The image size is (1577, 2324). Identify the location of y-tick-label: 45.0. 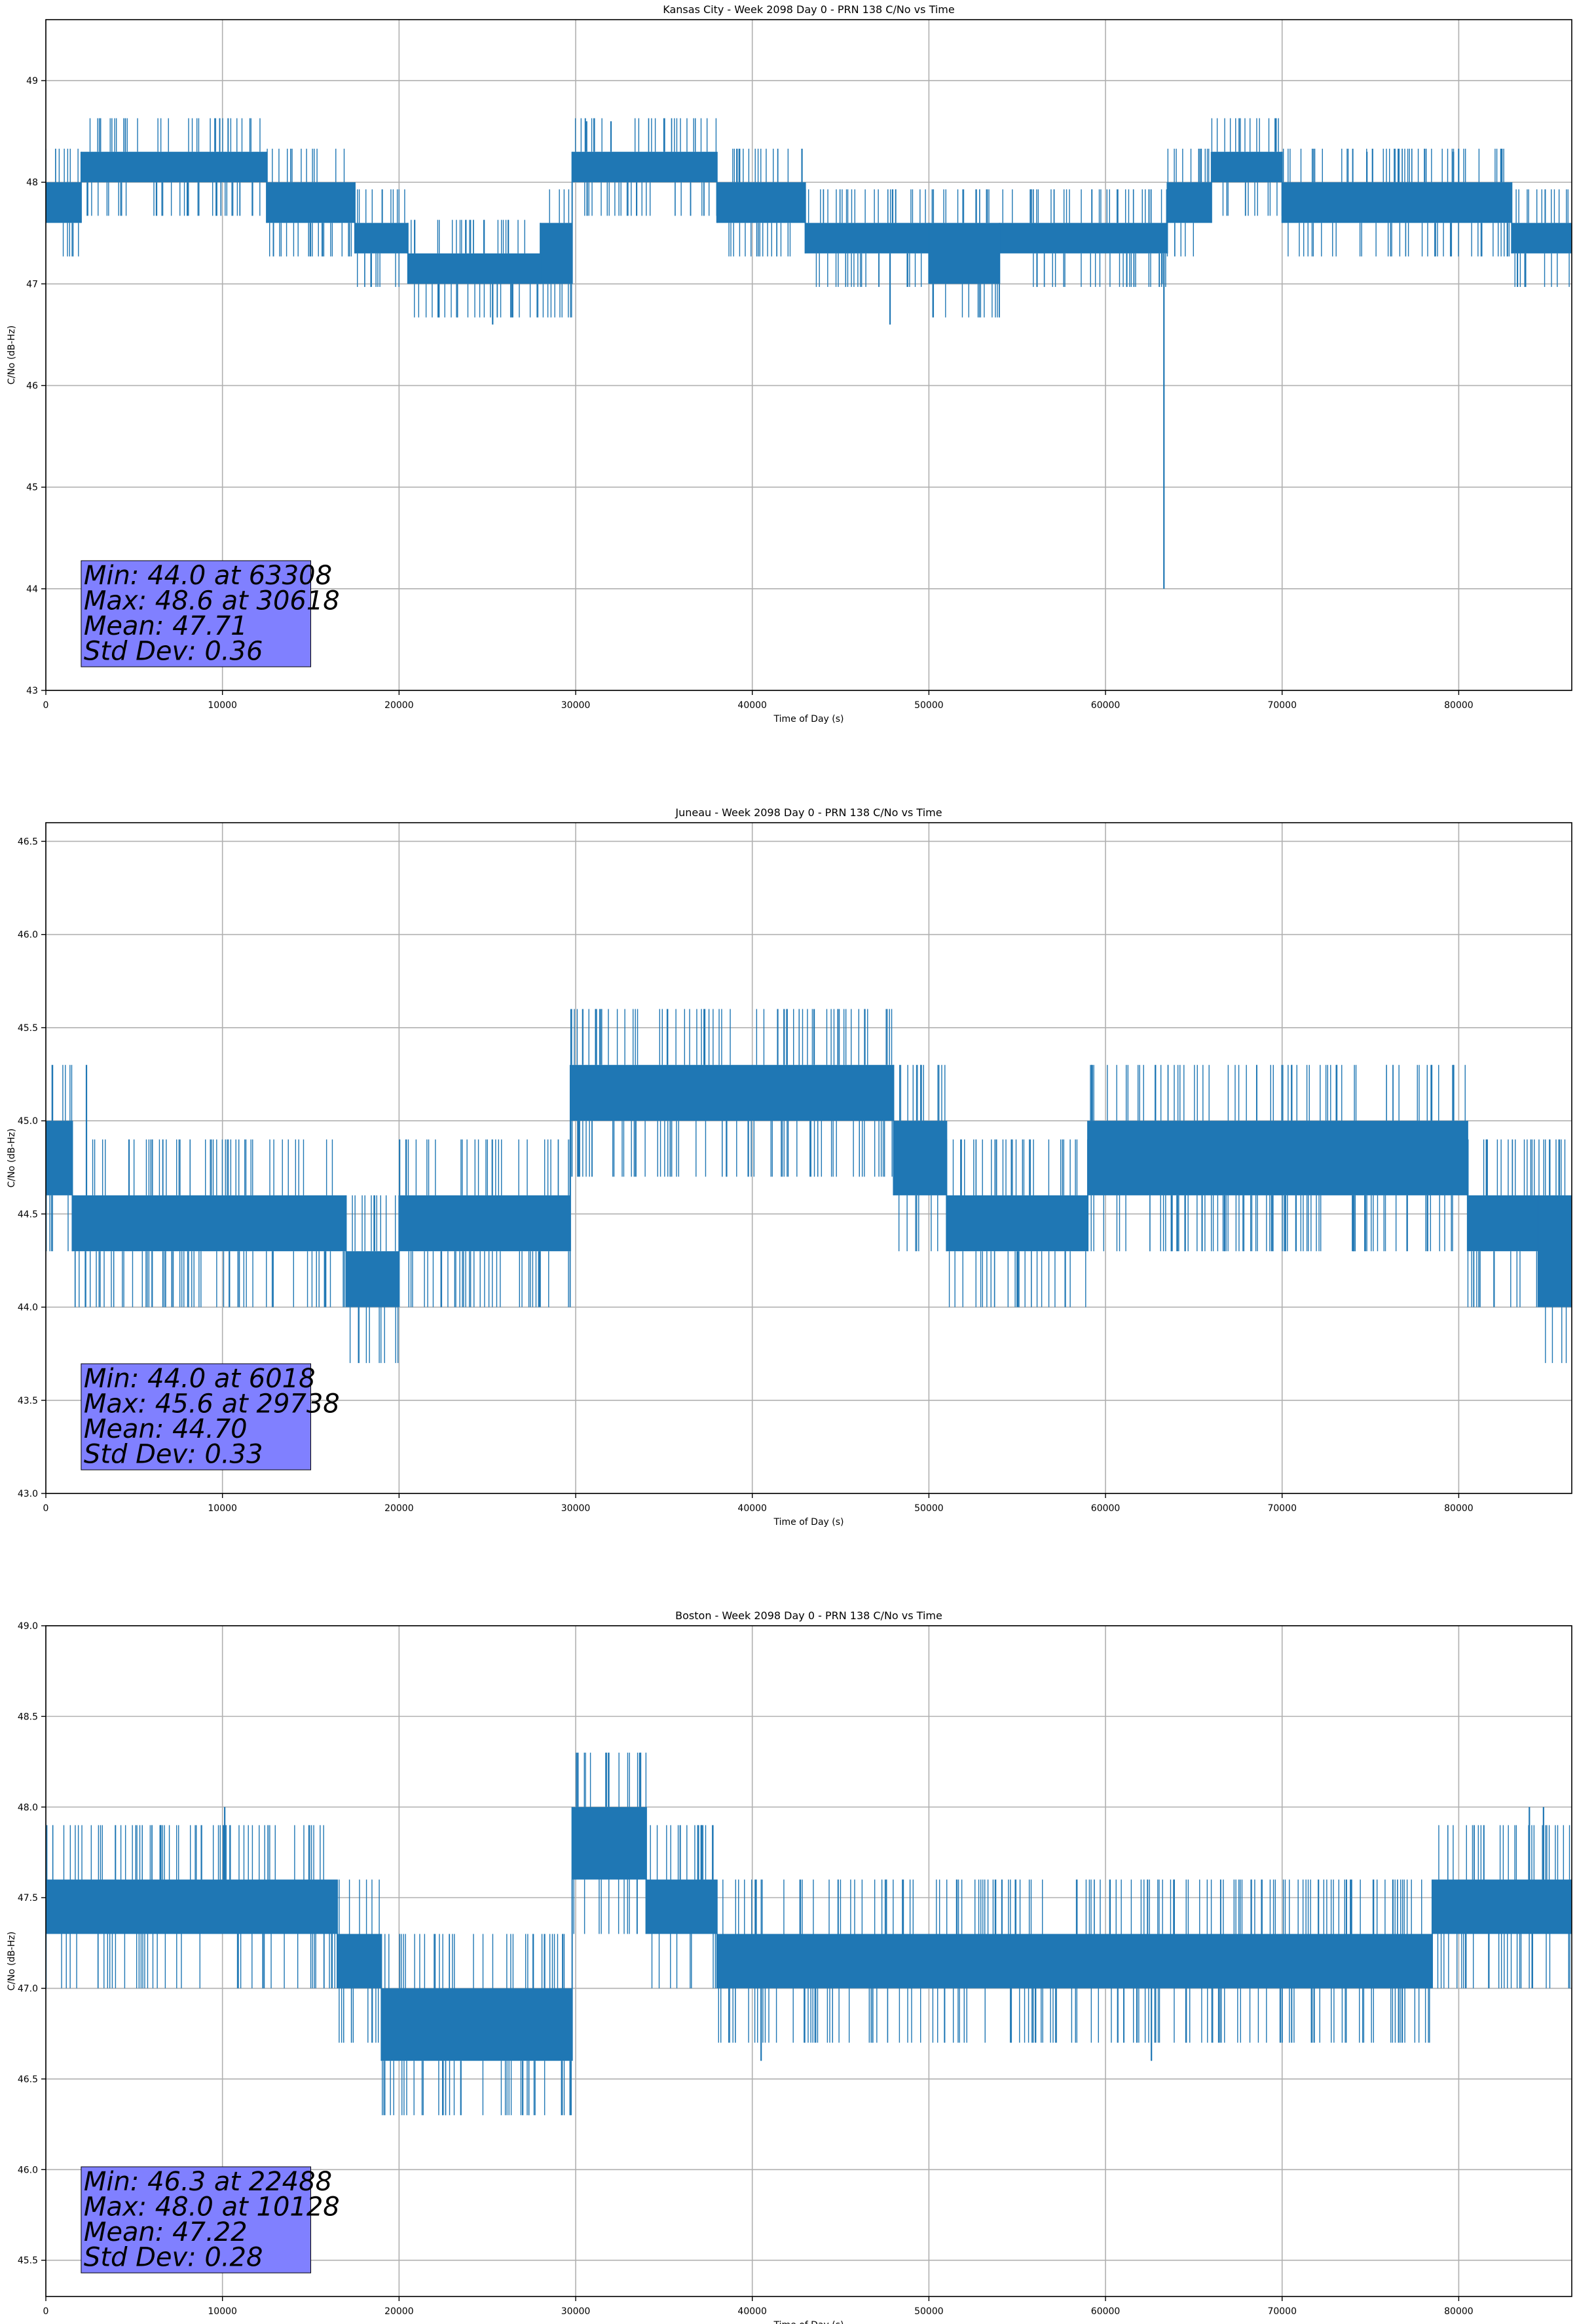
(28, 1121).